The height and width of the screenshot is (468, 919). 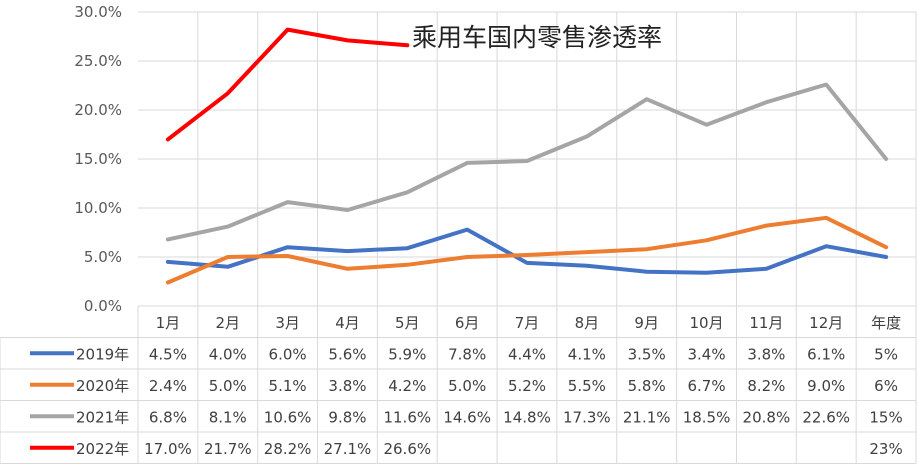 I want to click on table-cell-value: 4.2%, so click(x=407, y=386).